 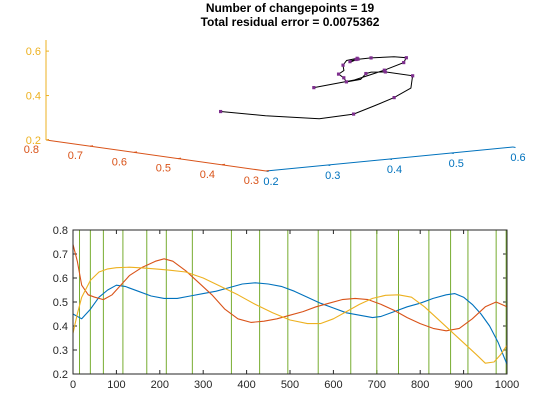 I want to click on y-tick-label-3d: 0.6, so click(x=119, y=162).